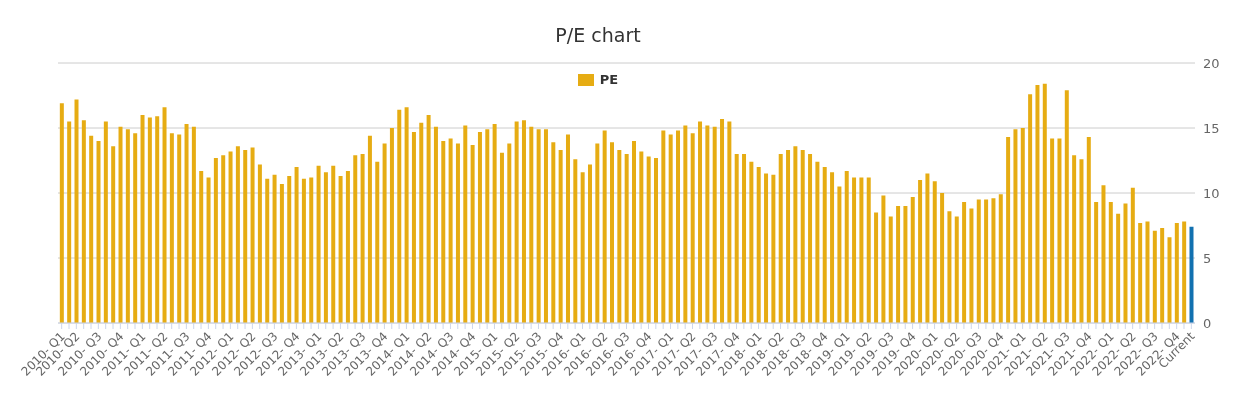 This screenshot has width=1248, height=406. What do you see at coordinates (1207, 258) in the screenshot?
I see `y-tick-label: 5` at bounding box center [1207, 258].